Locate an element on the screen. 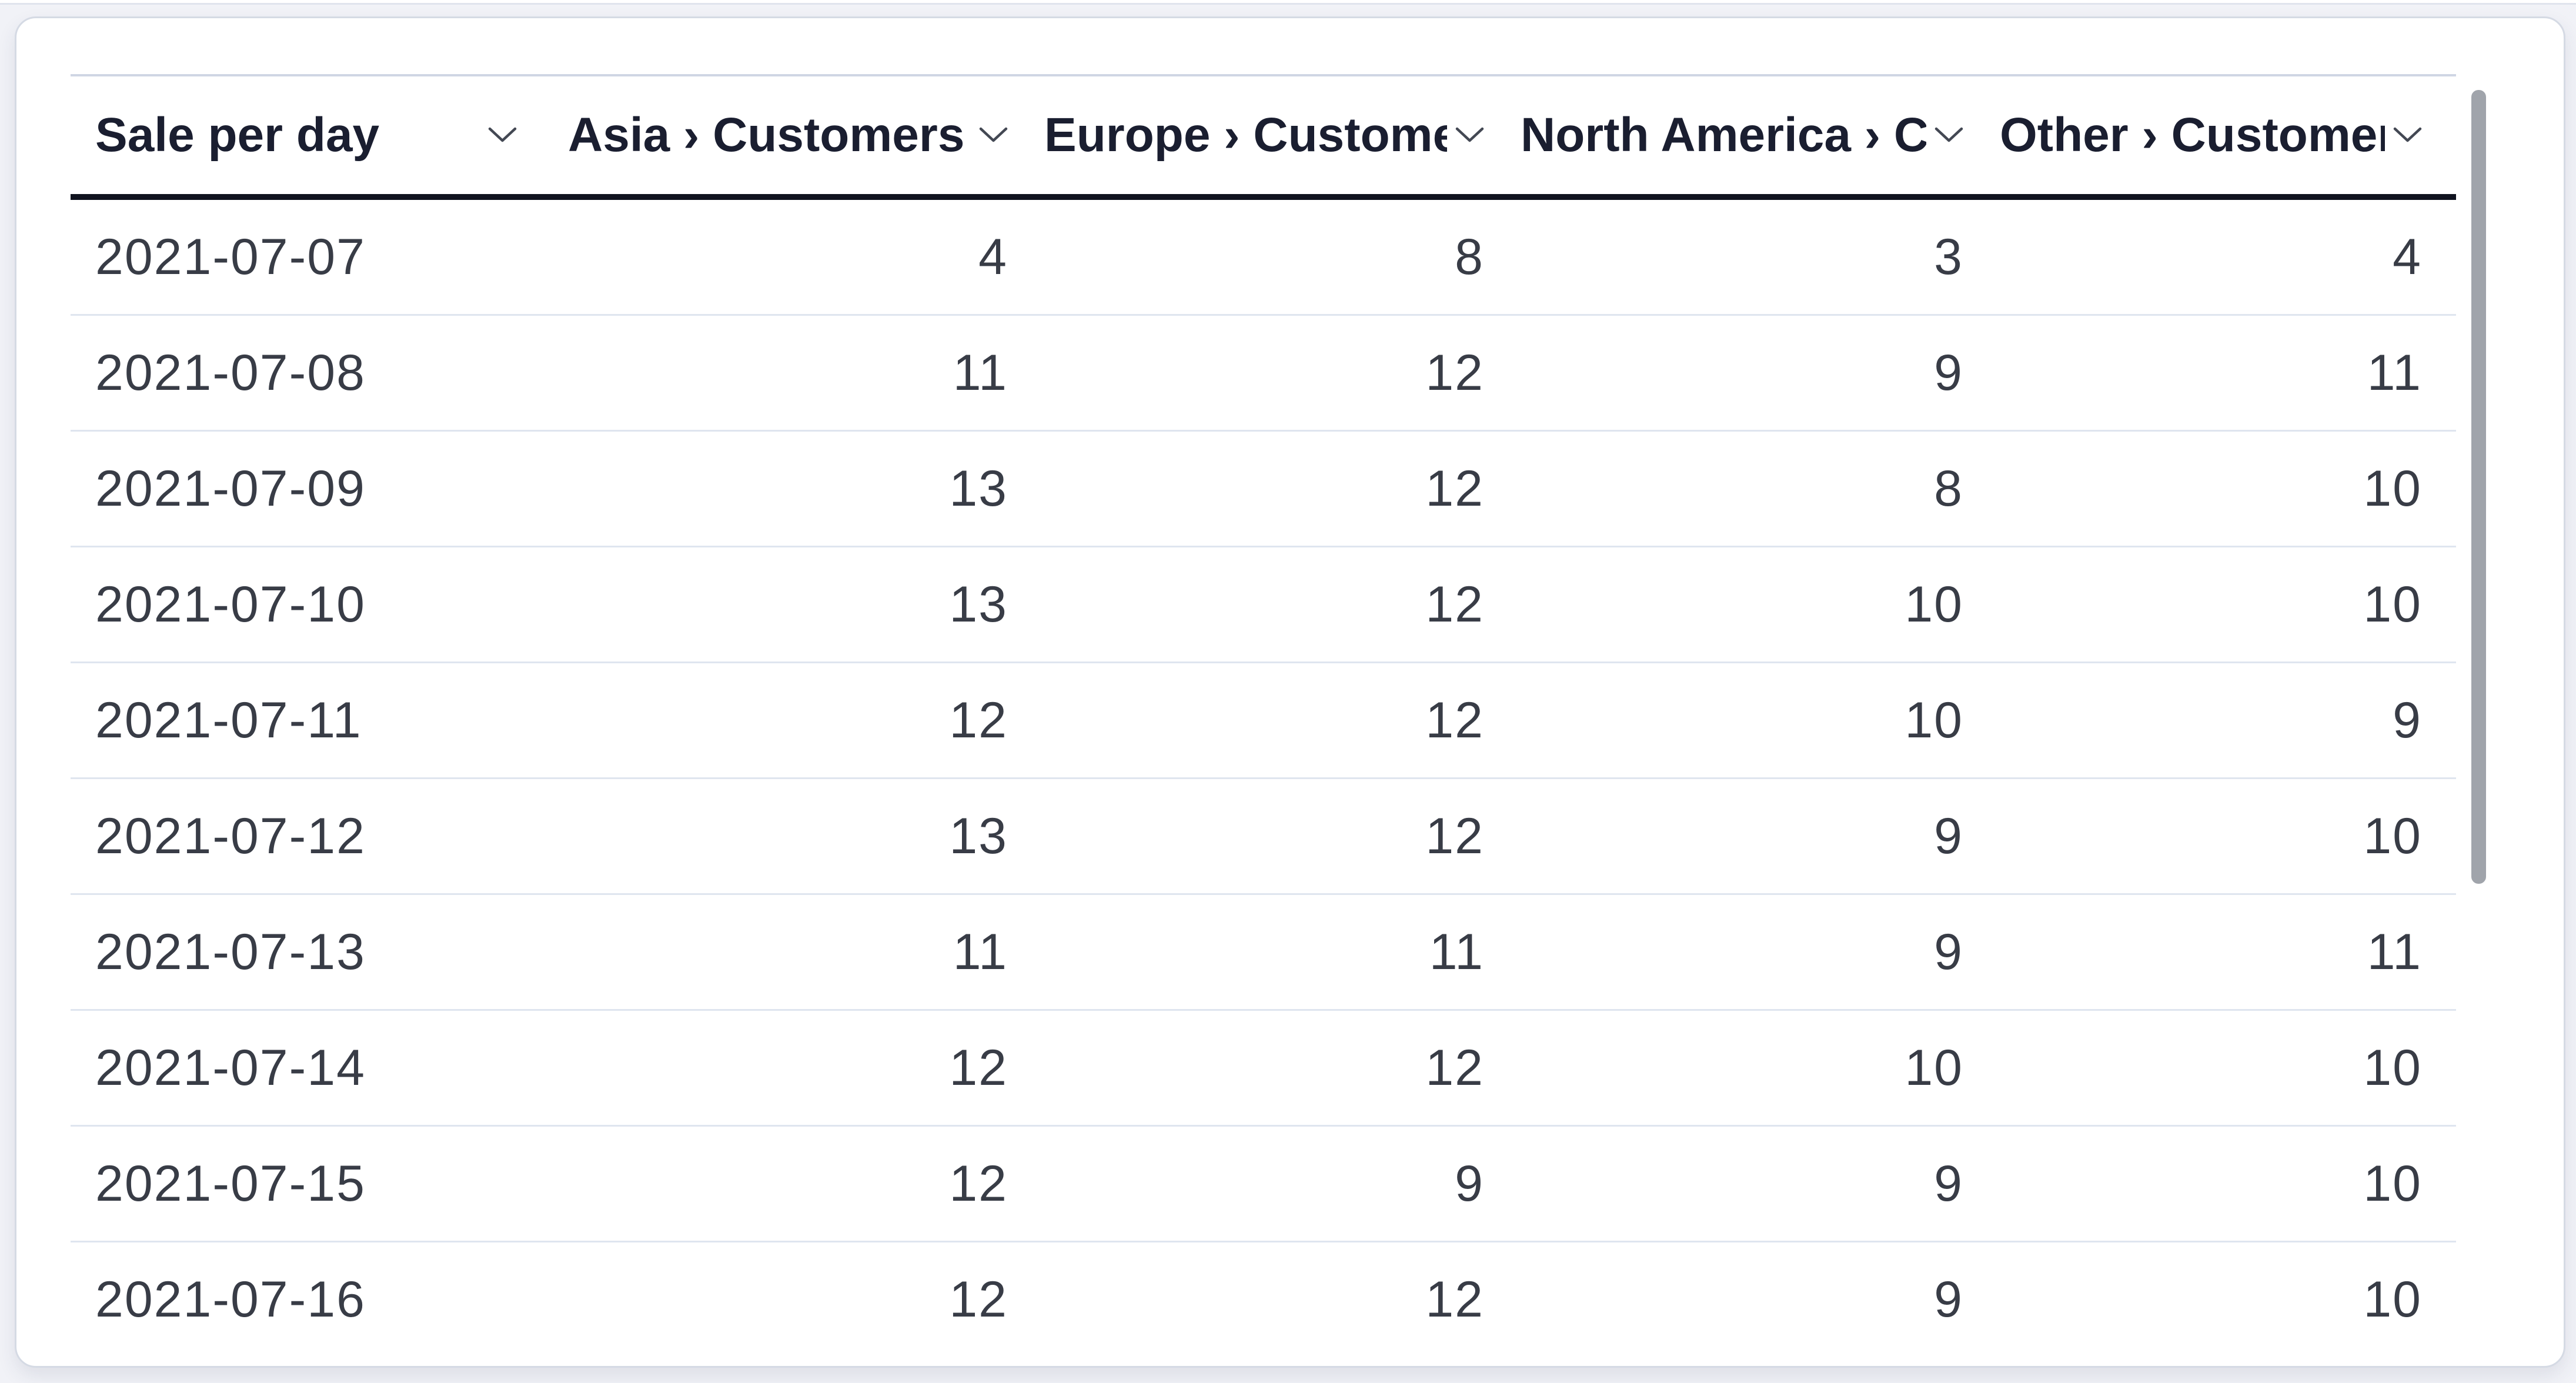  table-row: 2021-07-09 13 12 8 10 is located at coordinates (1263, 488).